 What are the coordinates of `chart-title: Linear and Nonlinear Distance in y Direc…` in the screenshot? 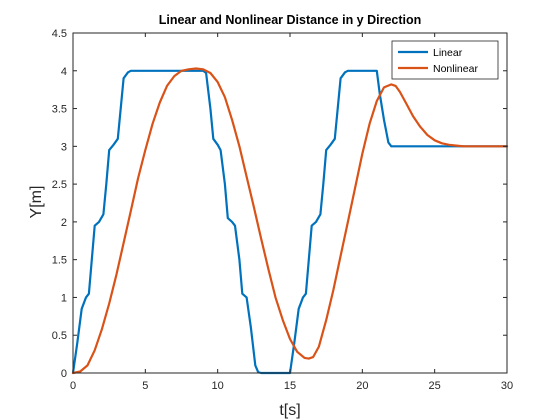 It's located at (290, 20).